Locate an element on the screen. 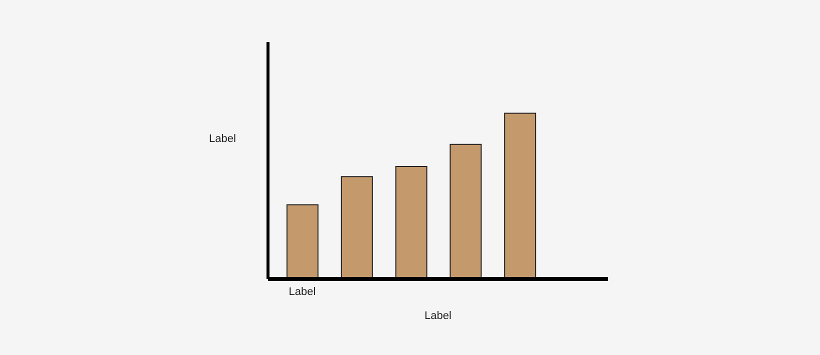  y-axis-title: Label is located at coordinates (222, 139).